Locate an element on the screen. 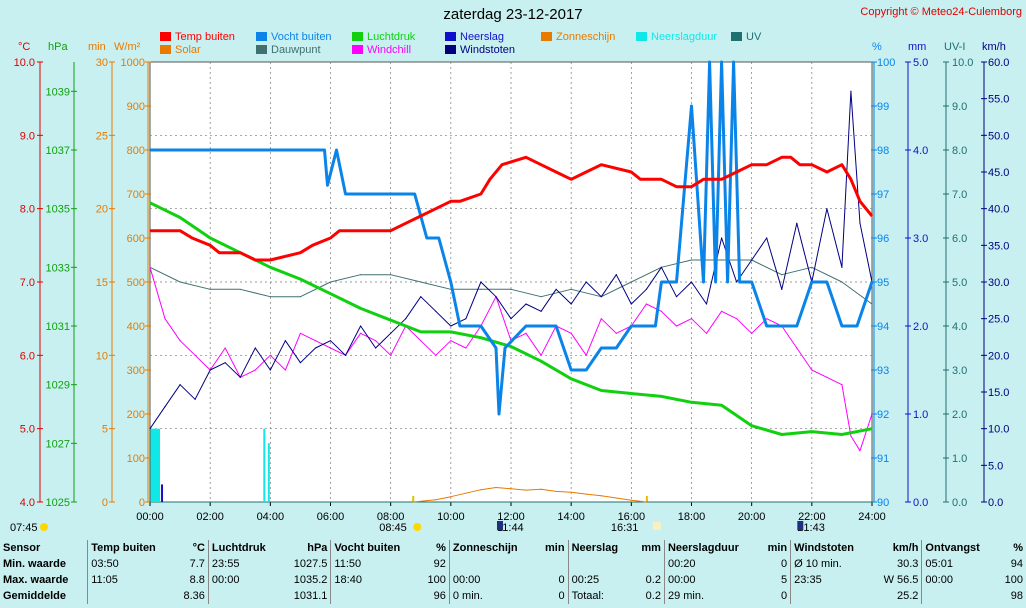  wind-axis-tick-label: 40.0 is located at coordinates (998, 210).